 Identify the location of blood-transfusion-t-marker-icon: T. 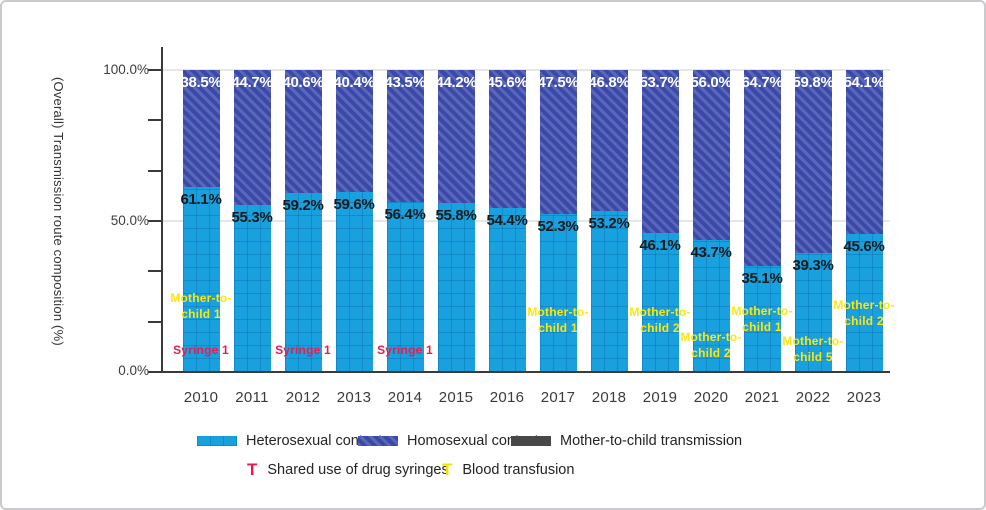
(447, 469).